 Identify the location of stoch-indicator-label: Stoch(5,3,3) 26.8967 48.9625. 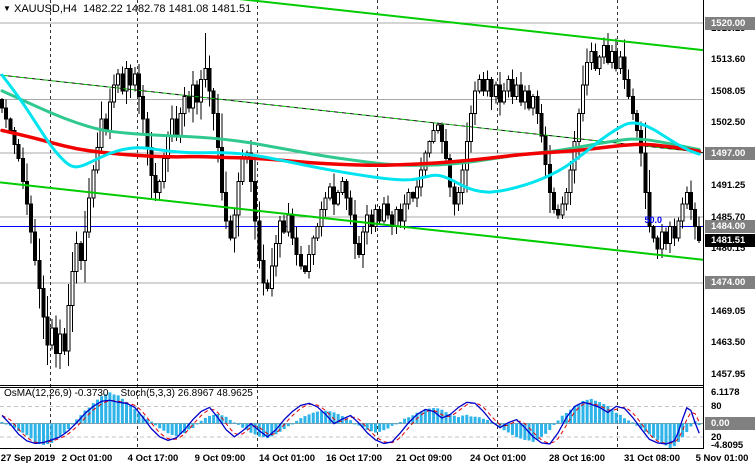
(186, 393).